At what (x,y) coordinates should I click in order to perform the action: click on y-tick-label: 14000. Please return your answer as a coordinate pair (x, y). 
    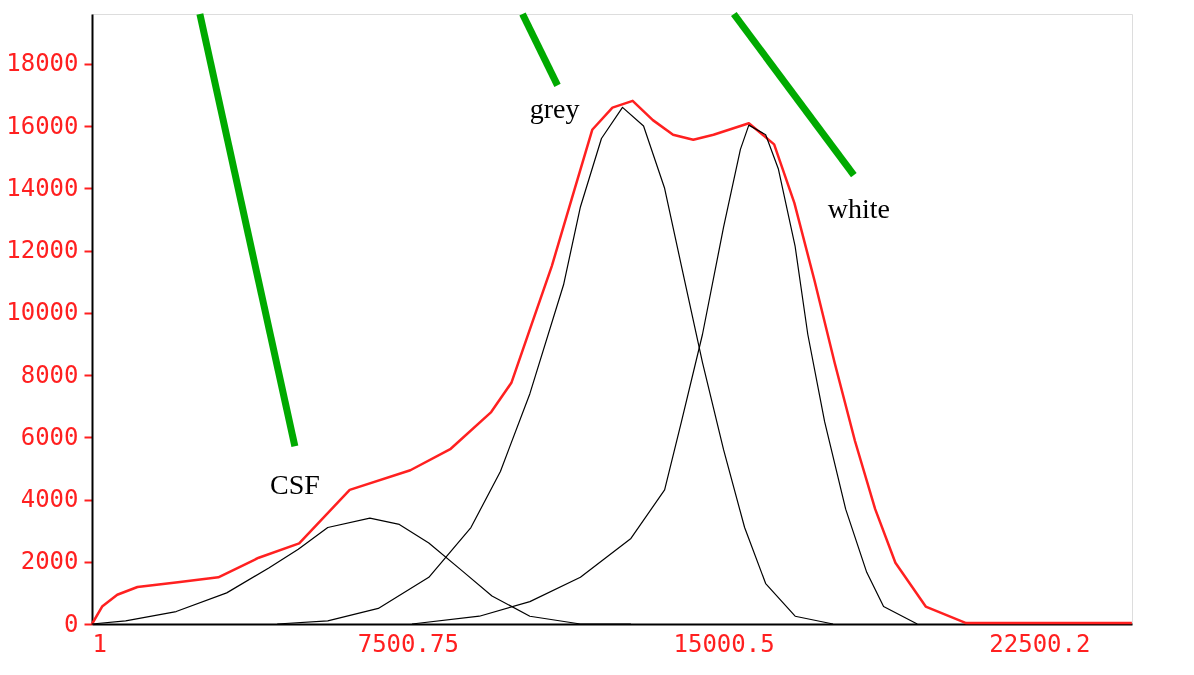
    Looking at the image, I should click on (42, 187).